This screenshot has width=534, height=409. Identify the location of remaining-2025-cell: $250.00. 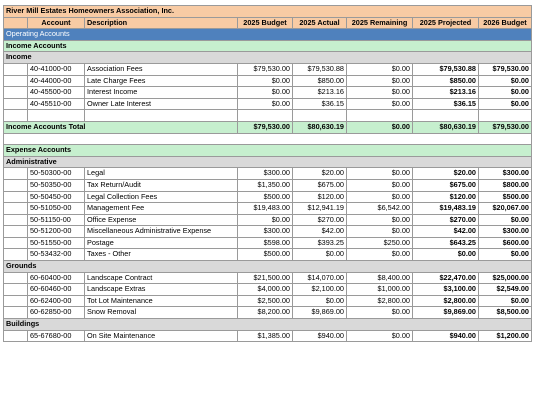
(379, 243).